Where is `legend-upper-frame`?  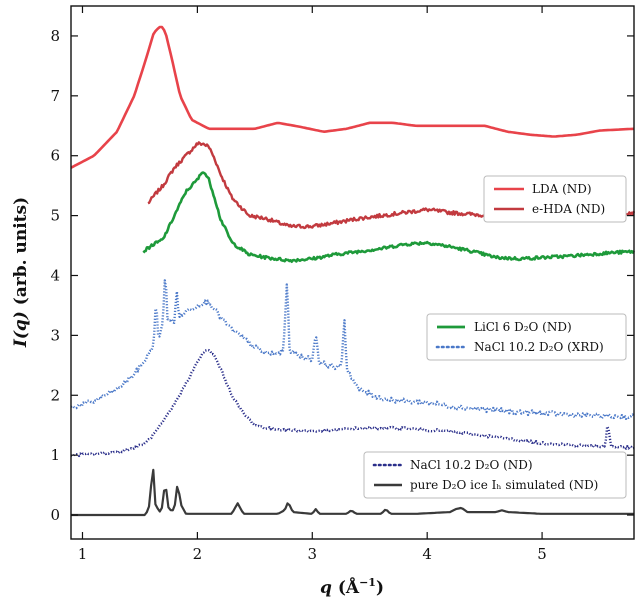 legend-upper-frame is located at coordinates (555, 199).